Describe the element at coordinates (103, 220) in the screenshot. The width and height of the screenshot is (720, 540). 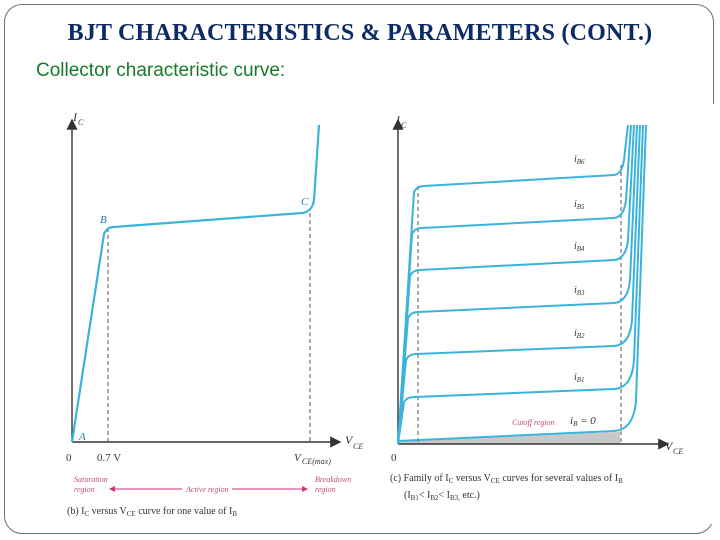
I see `left-point-b: B` at that location.